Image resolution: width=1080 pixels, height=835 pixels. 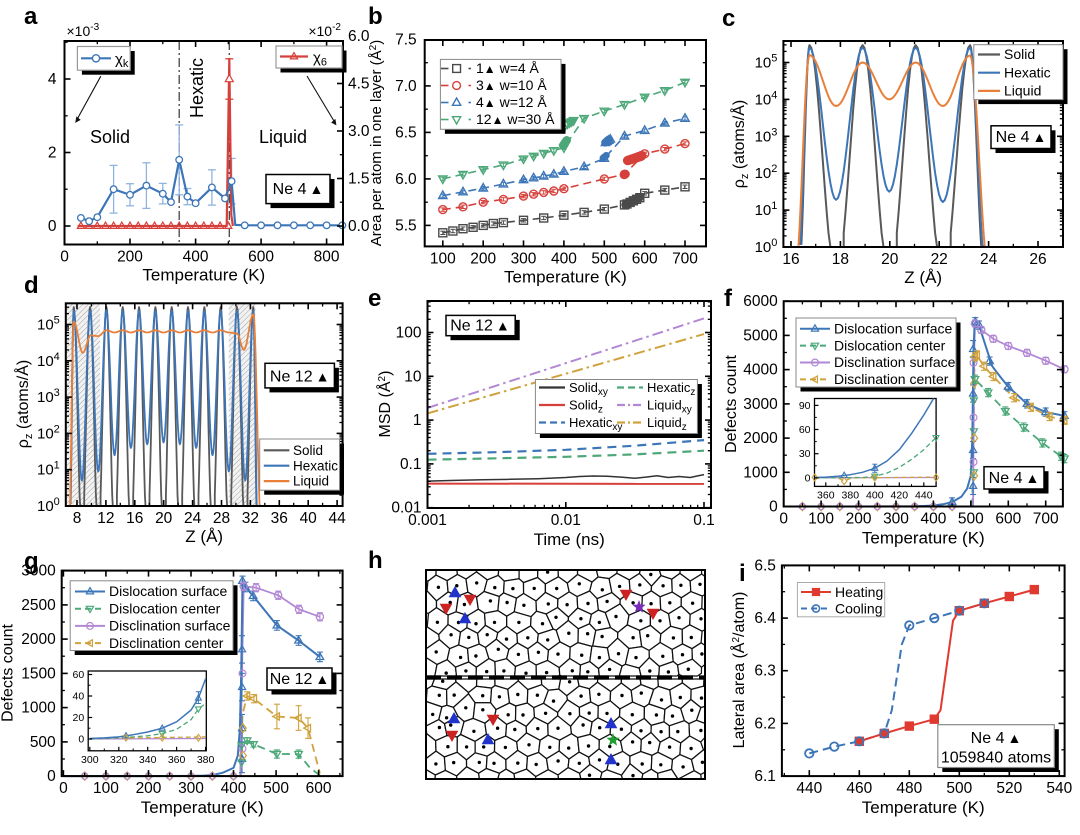 What do you see at coordinates (515, 119) in the screenshot?
I see `svg-text: 12▲ w=30 Å` at bounding box center [515, 119].